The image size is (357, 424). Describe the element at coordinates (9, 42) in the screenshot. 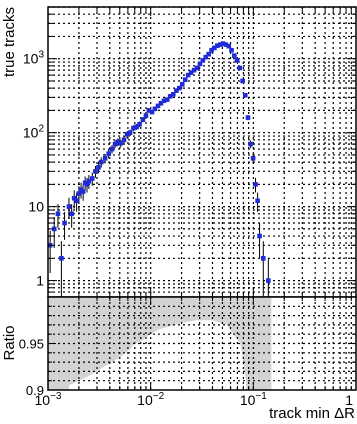

I see `main-y-axis-label: true tracks` at that location.